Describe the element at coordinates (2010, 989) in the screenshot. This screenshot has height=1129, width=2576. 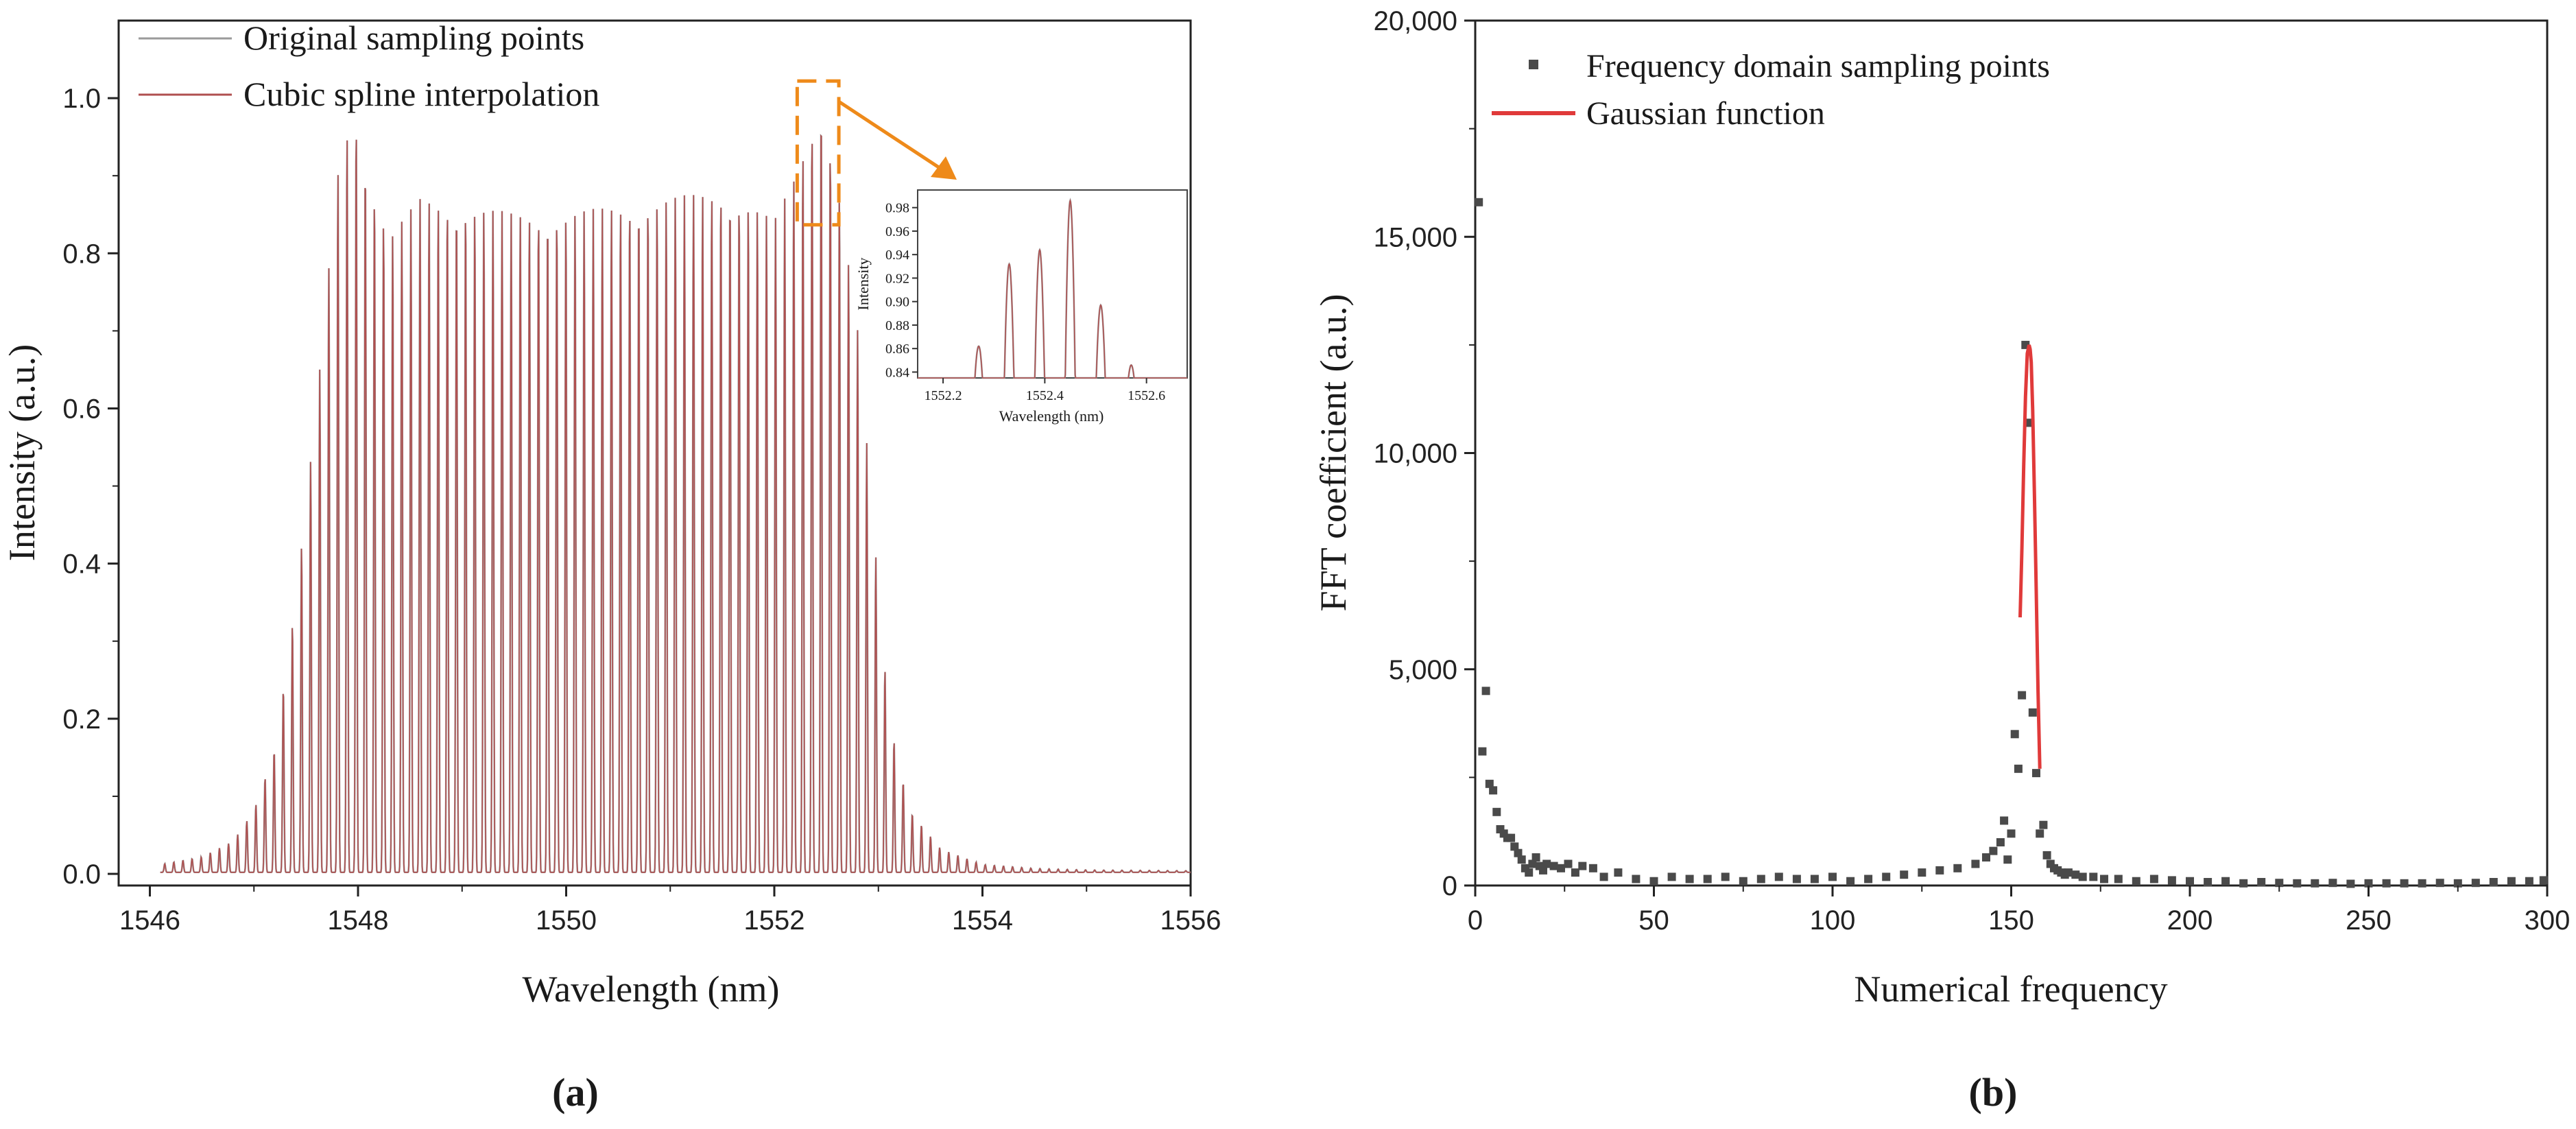
I see `panel-b-x-axis-label: Numerical frequency` at that location.